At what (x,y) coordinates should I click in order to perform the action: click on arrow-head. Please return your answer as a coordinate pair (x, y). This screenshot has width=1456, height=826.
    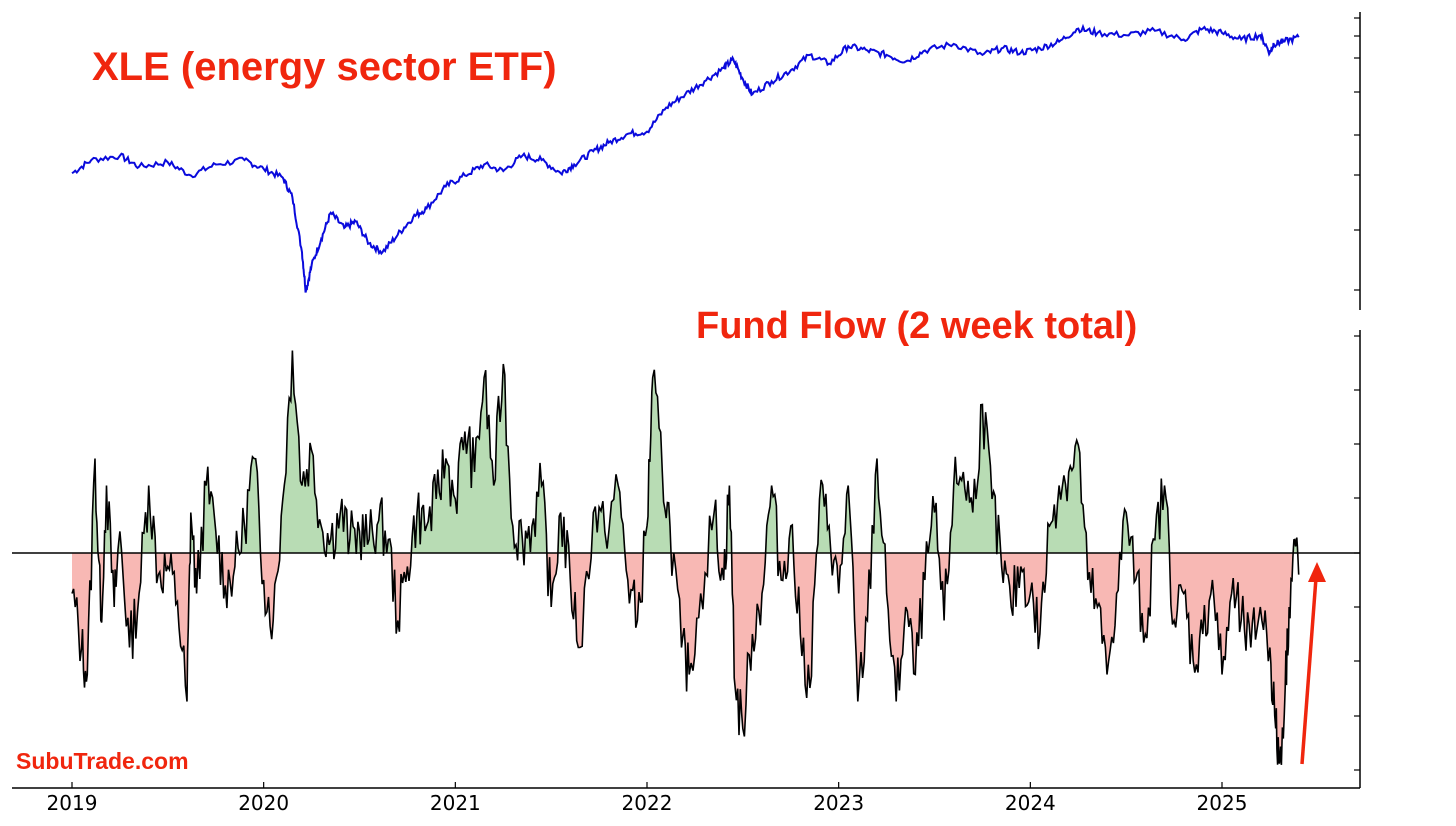
    Looking at the image, I should click on (1317, 572).